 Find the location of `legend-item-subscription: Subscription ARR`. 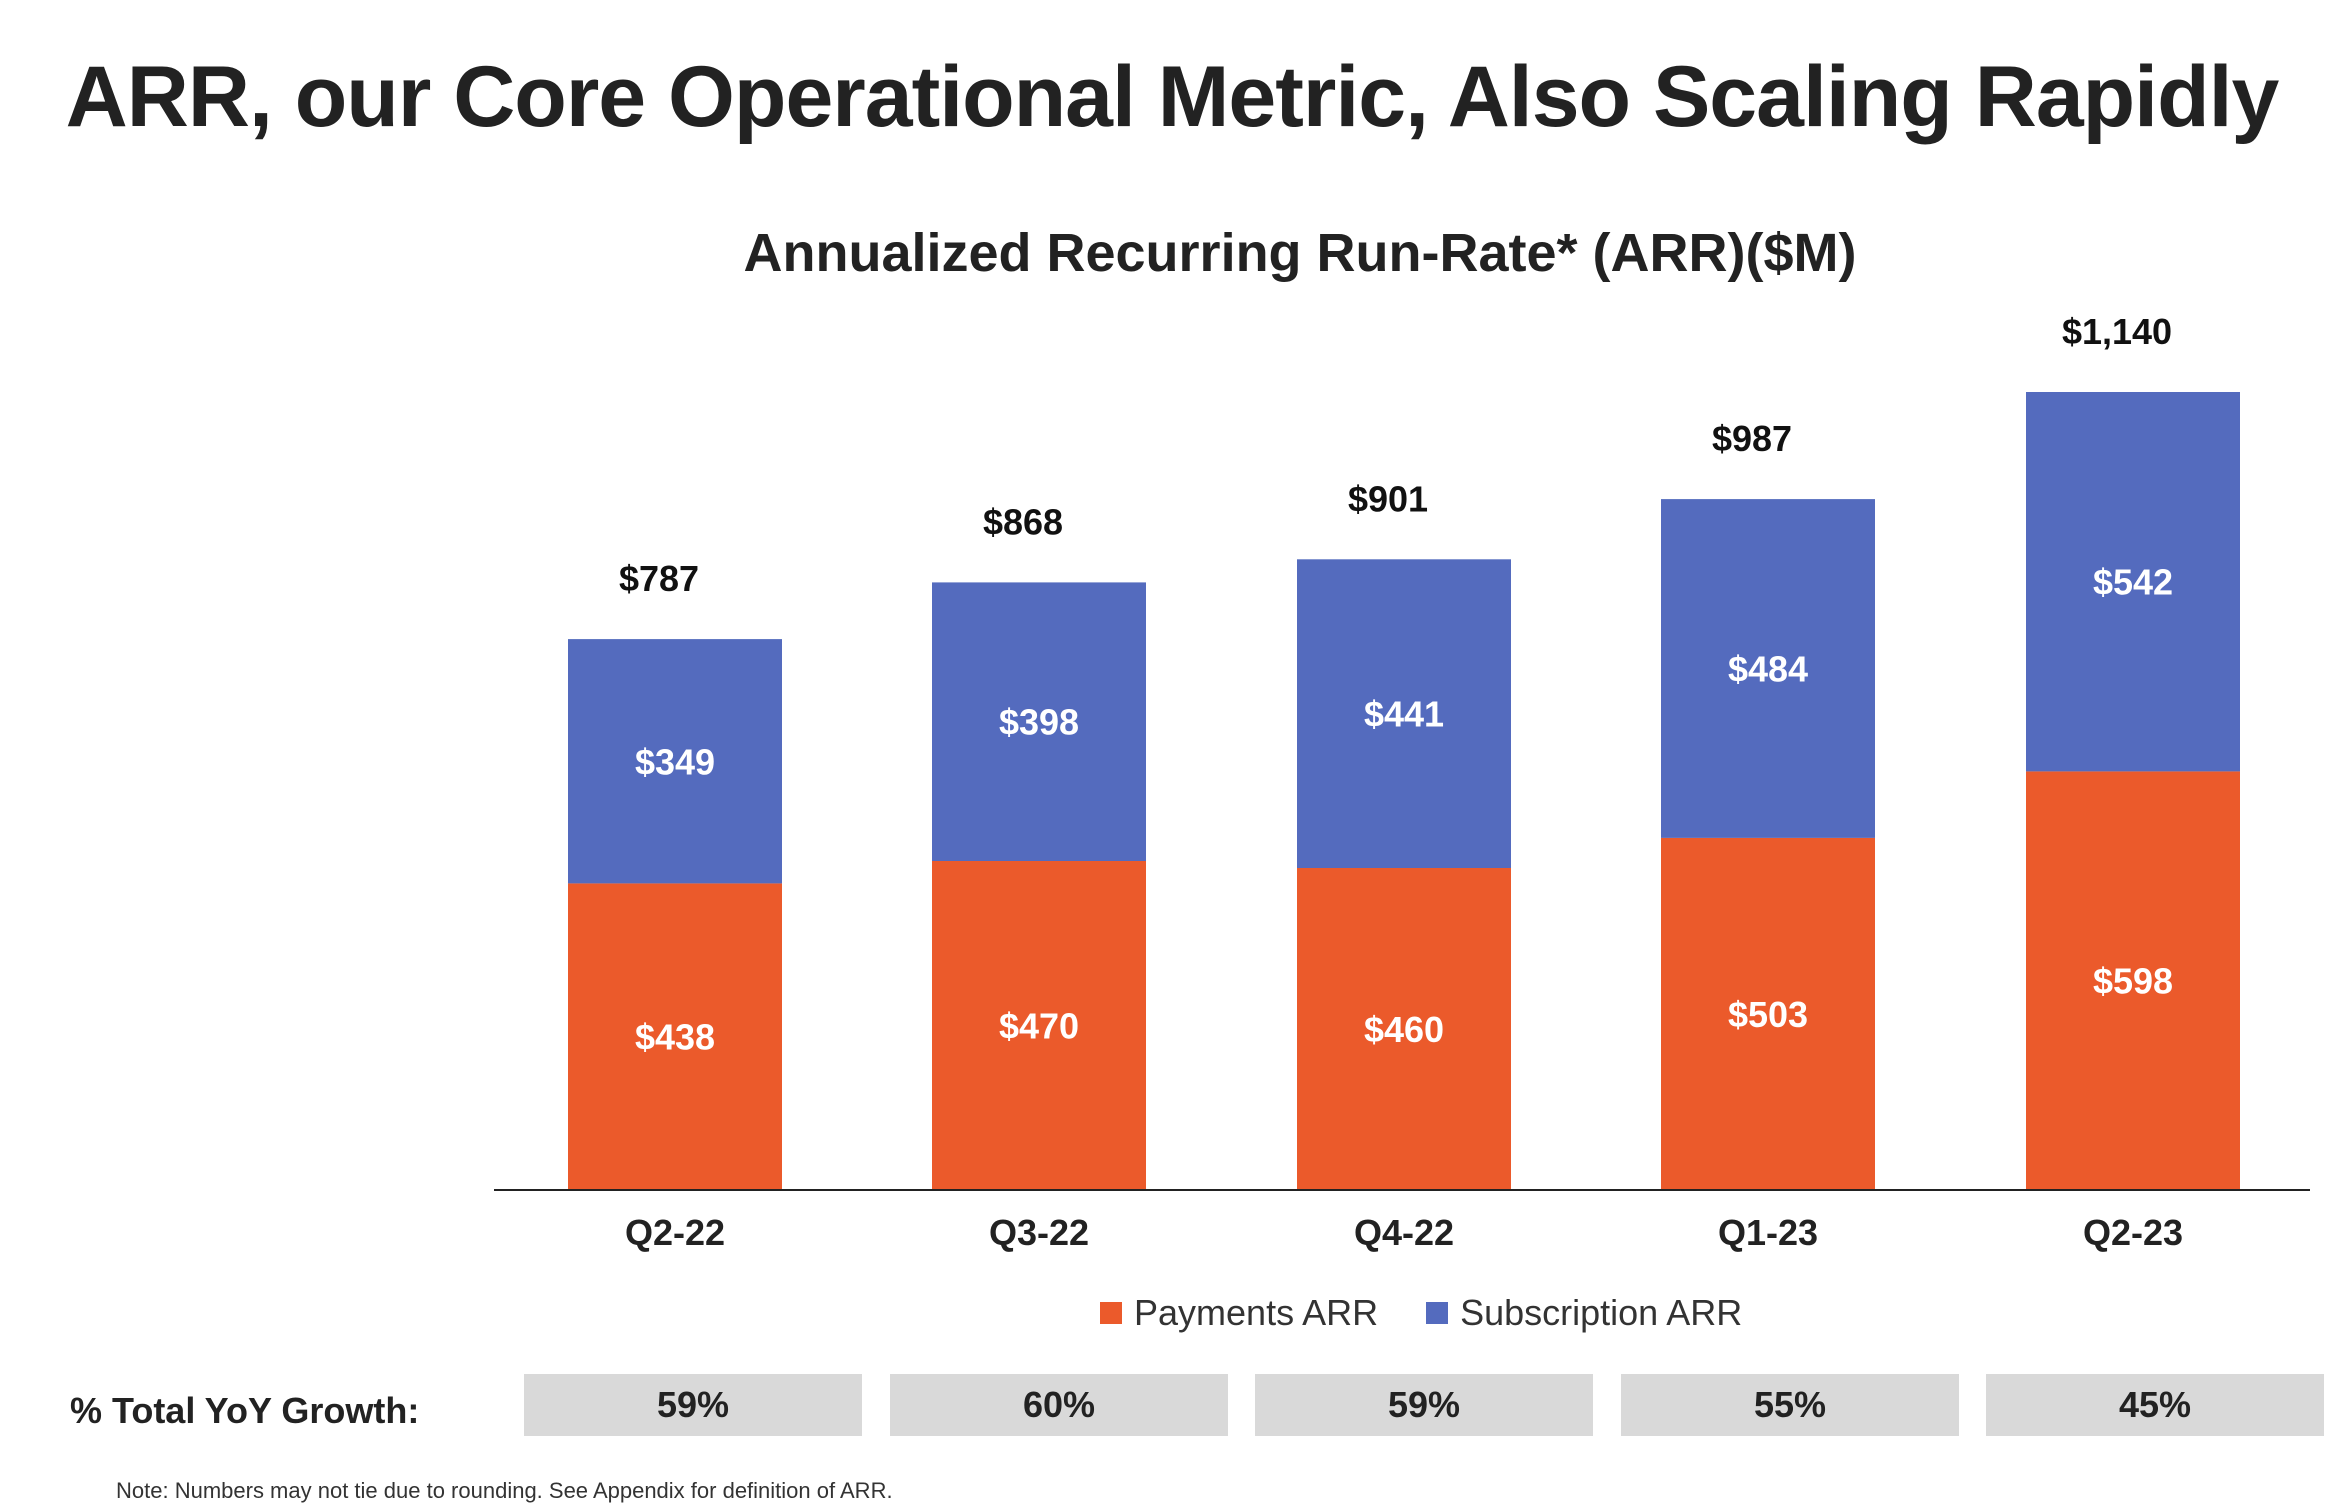

legend-item-subscription: Subscription ARR is located at coordinates (1584, 1313).